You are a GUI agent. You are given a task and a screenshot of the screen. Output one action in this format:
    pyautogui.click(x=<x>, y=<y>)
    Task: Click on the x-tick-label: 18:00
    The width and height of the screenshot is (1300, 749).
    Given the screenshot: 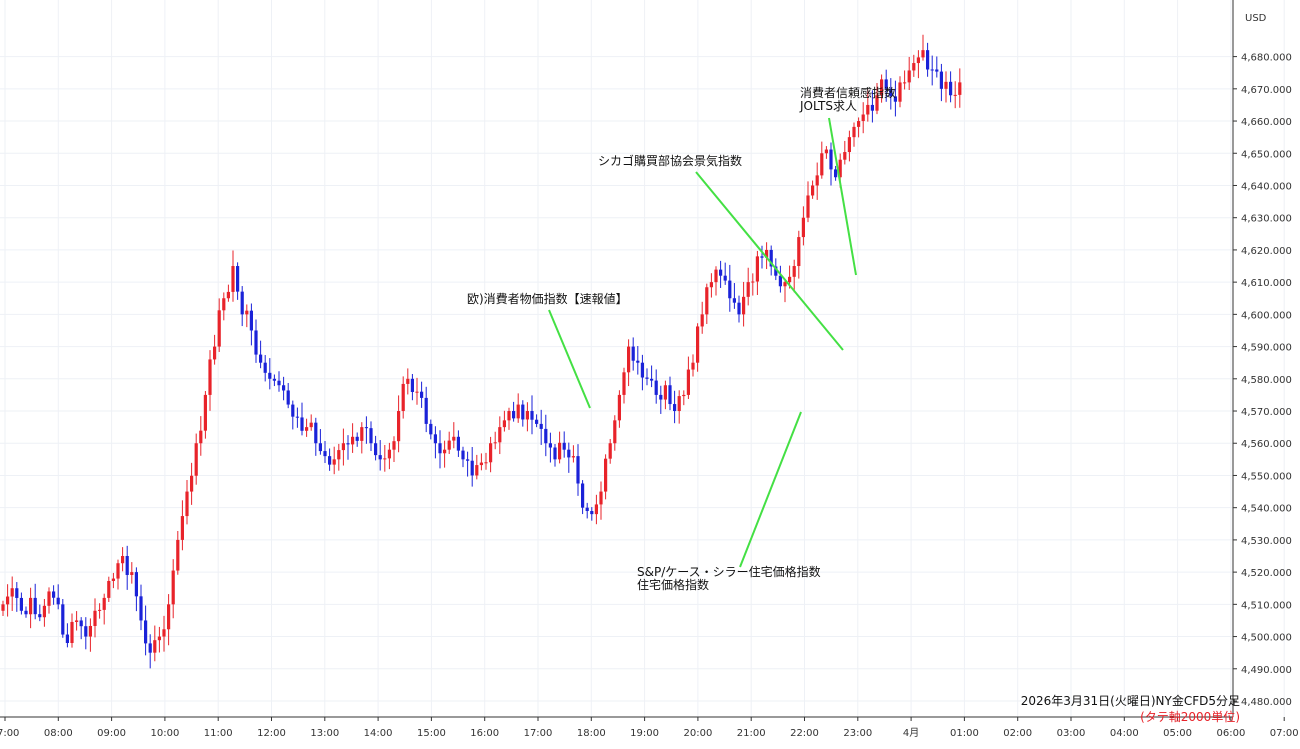 What is the action you would take?
    pyautogui.click(x=591, y=733)
    